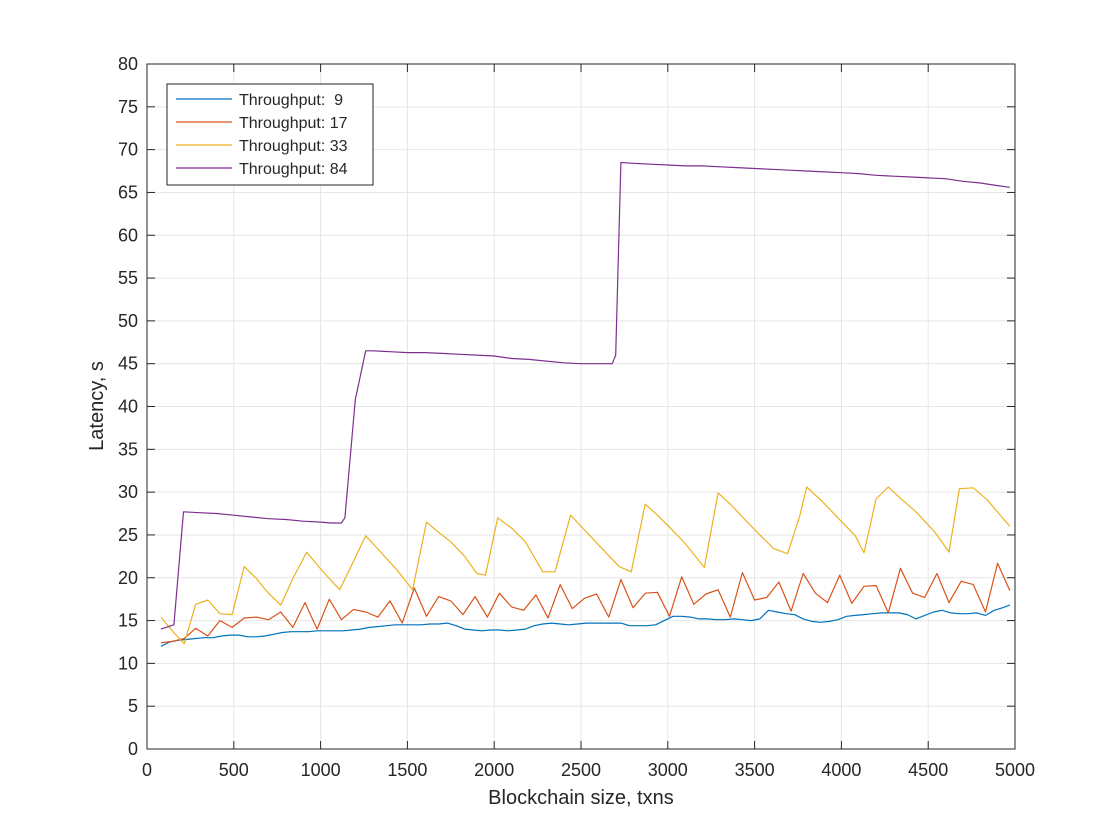 Image resolution: width=1120 pixels, height=840 pixels. Describe the element at coordinates (128, 578) in the screenshot. I see `y-tick-label: 20` at that location.